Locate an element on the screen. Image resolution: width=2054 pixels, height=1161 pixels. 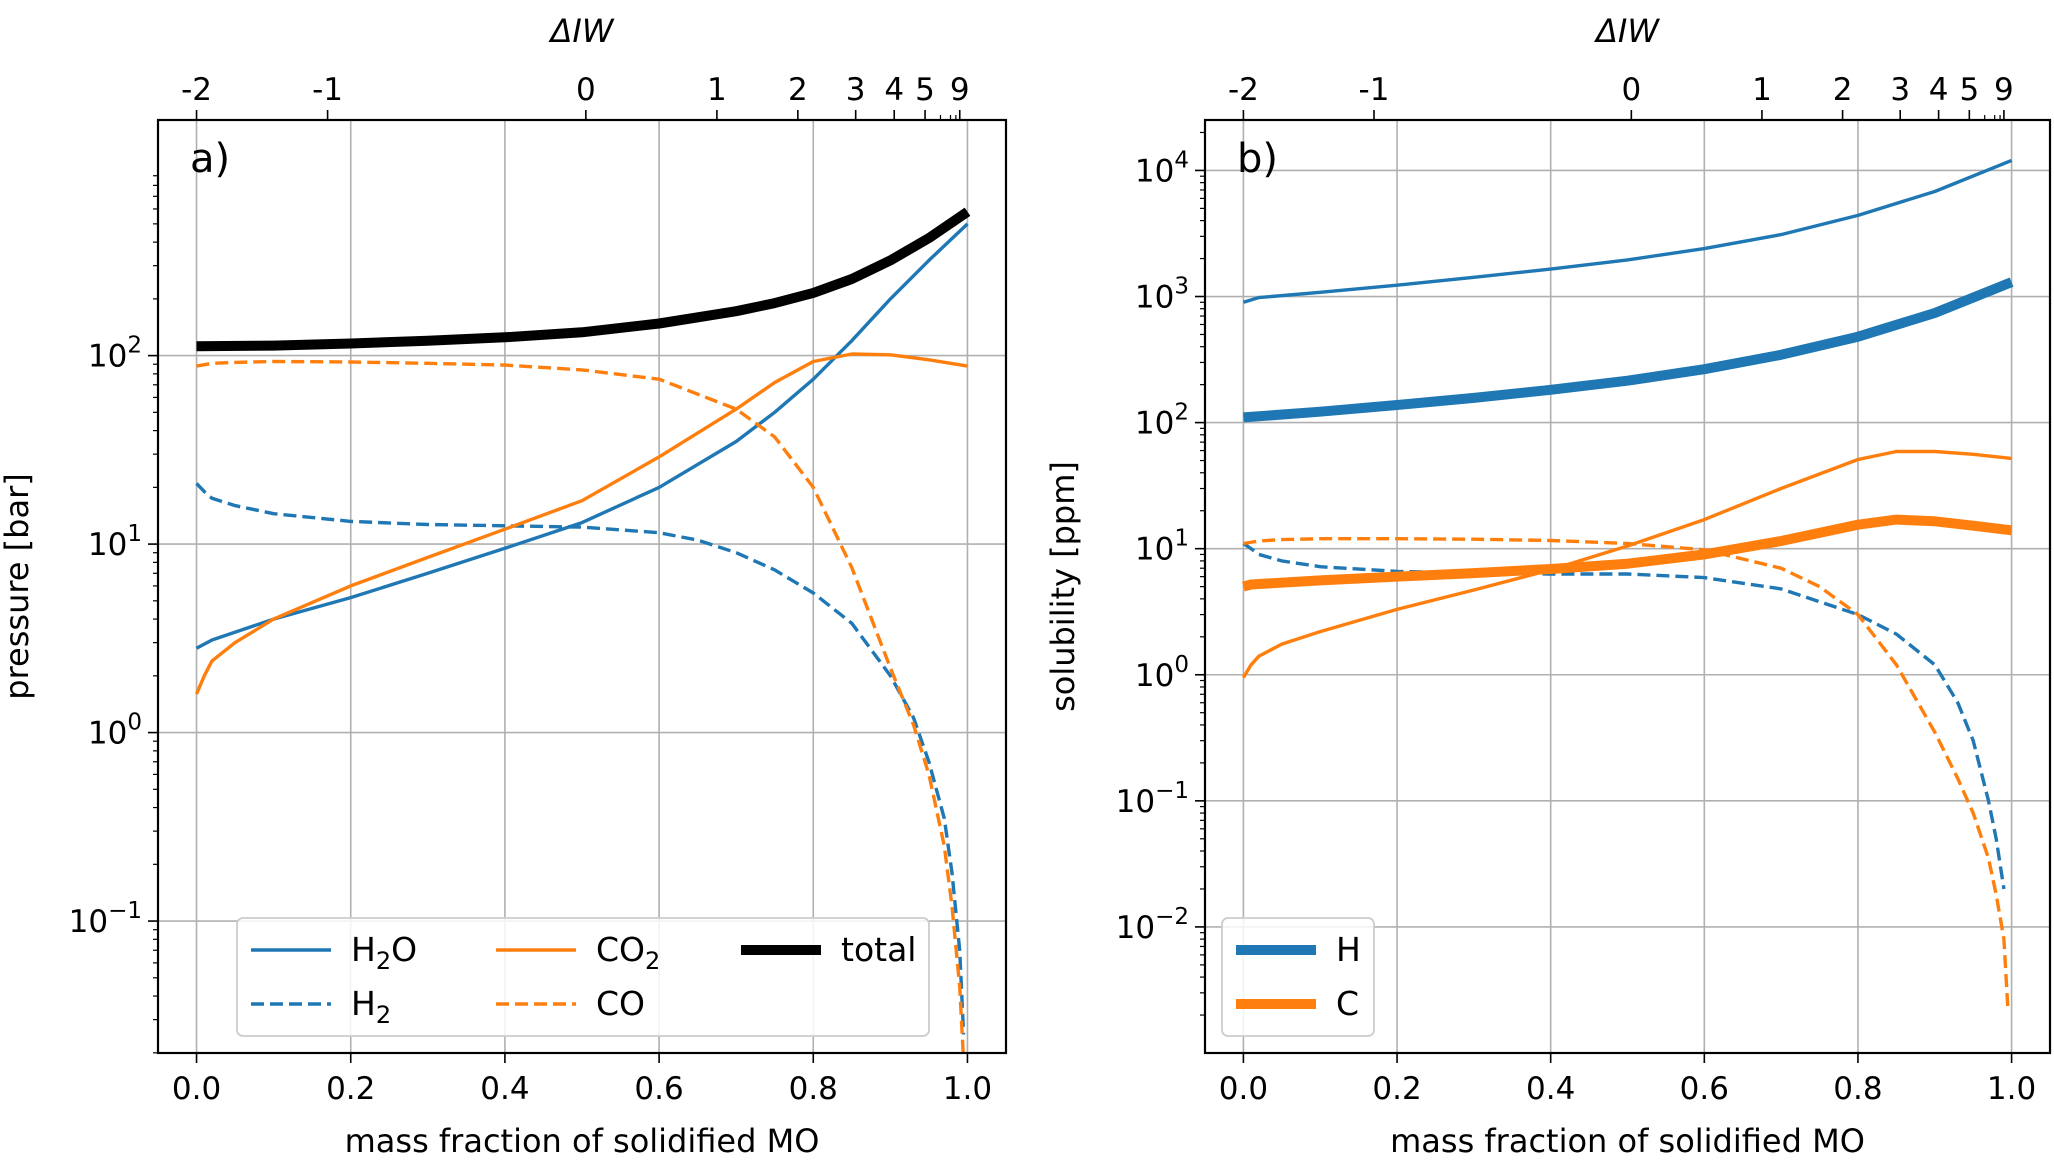
y-tick-label: 10⁻² is located at coordinates (1152, 925).